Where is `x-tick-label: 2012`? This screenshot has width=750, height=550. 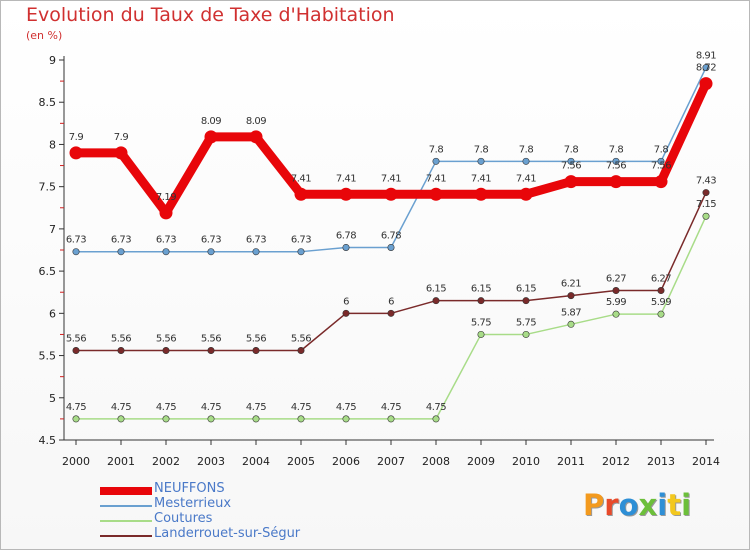 x-tick-label: 2012 is located at coordinates (616, 461).